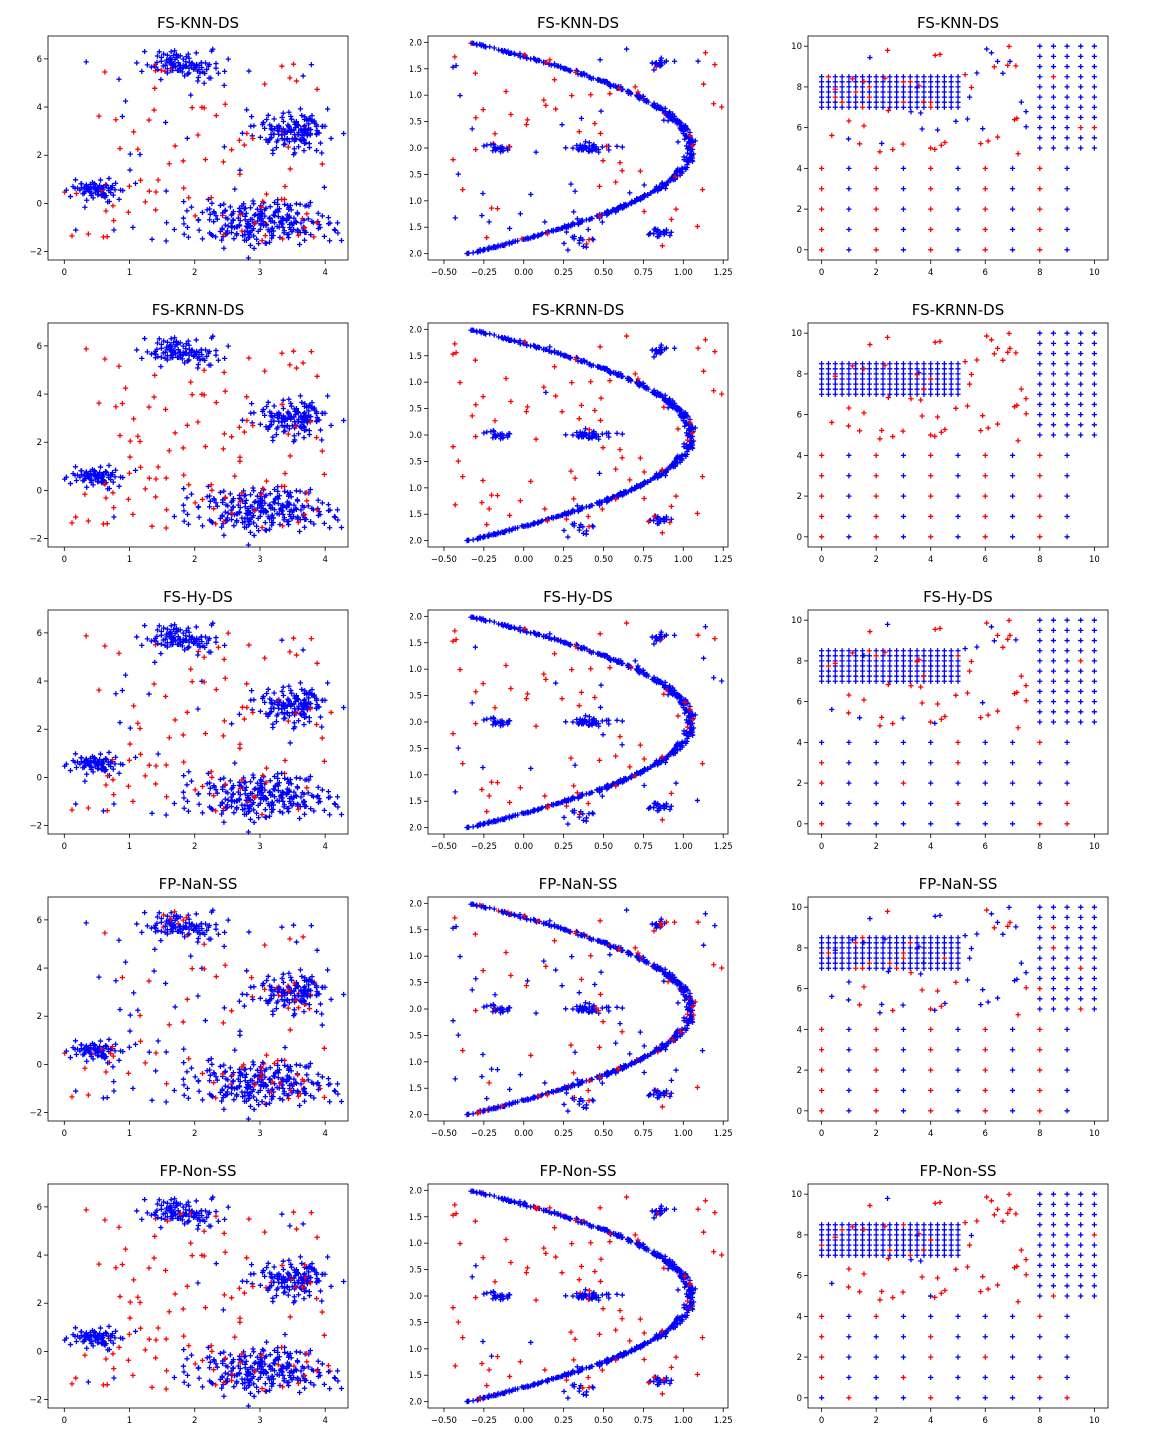 This screenshot has height=1440, width=1152. I want to click on y-tick-label: 2.0, so click(416, 43).